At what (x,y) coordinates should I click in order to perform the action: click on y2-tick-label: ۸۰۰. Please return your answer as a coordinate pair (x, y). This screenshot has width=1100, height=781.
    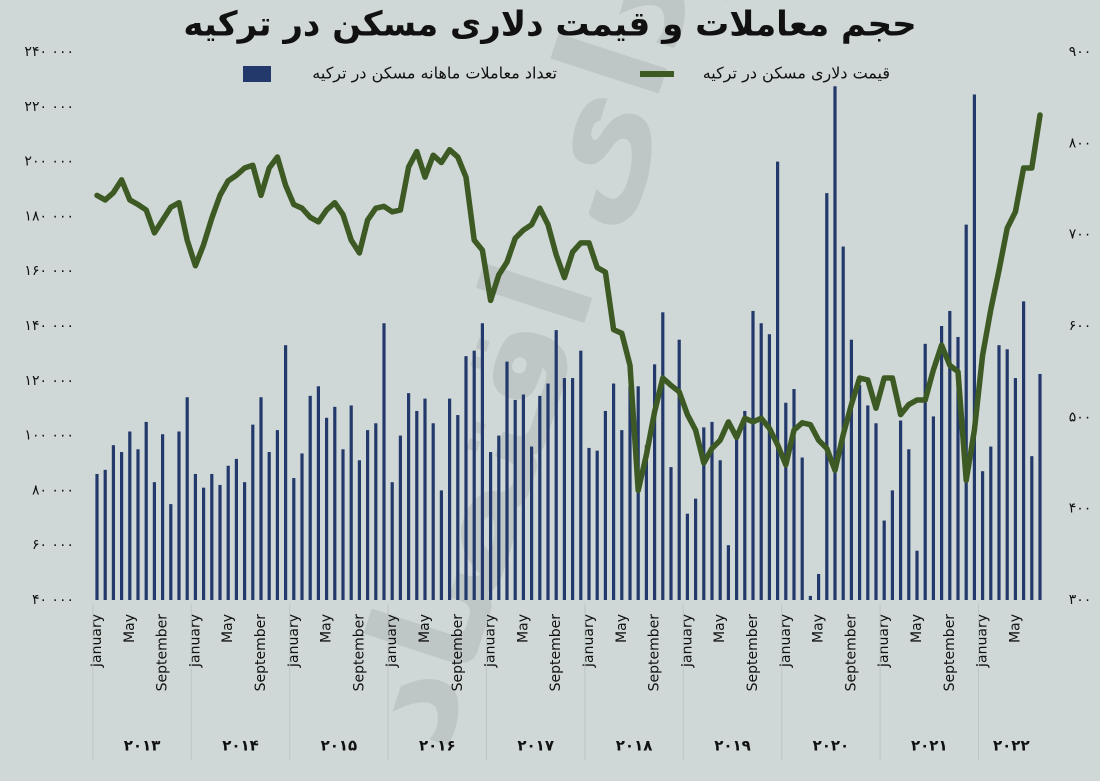
    Looking at the image, I should click on (1080, 143).